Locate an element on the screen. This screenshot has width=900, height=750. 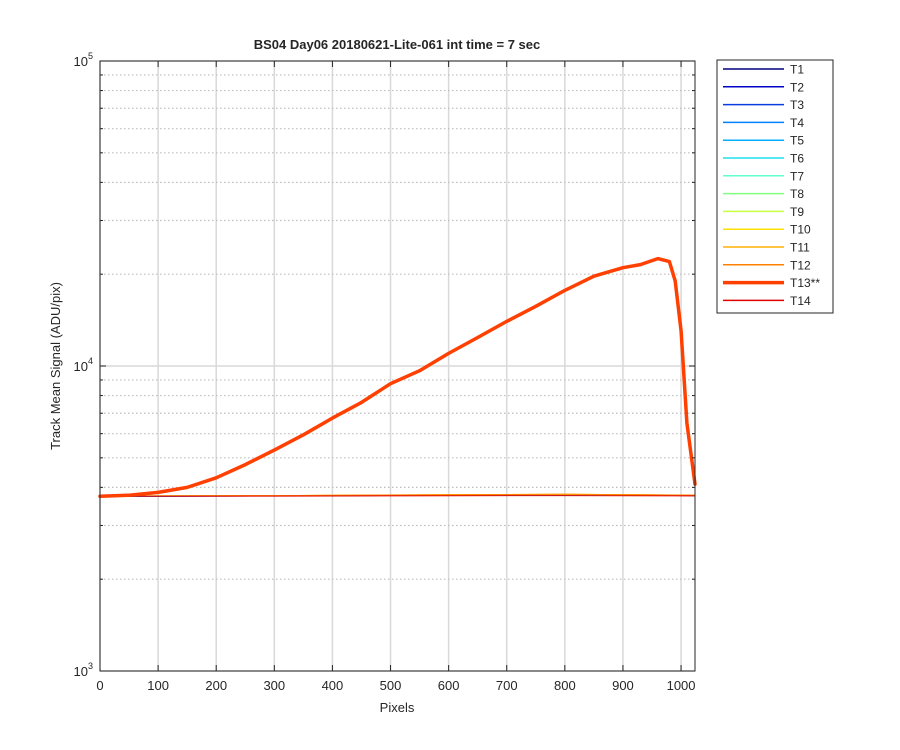
y-tick-label-1: 10⁴ is located at coordinates (83, 365).